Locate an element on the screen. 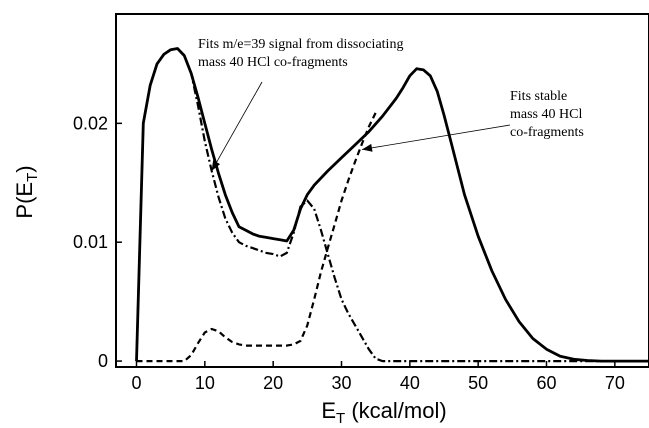 This screenshot has width=649, height=428. annotation-stable-line-2: co-fragments is located at coordinates (547, 132).